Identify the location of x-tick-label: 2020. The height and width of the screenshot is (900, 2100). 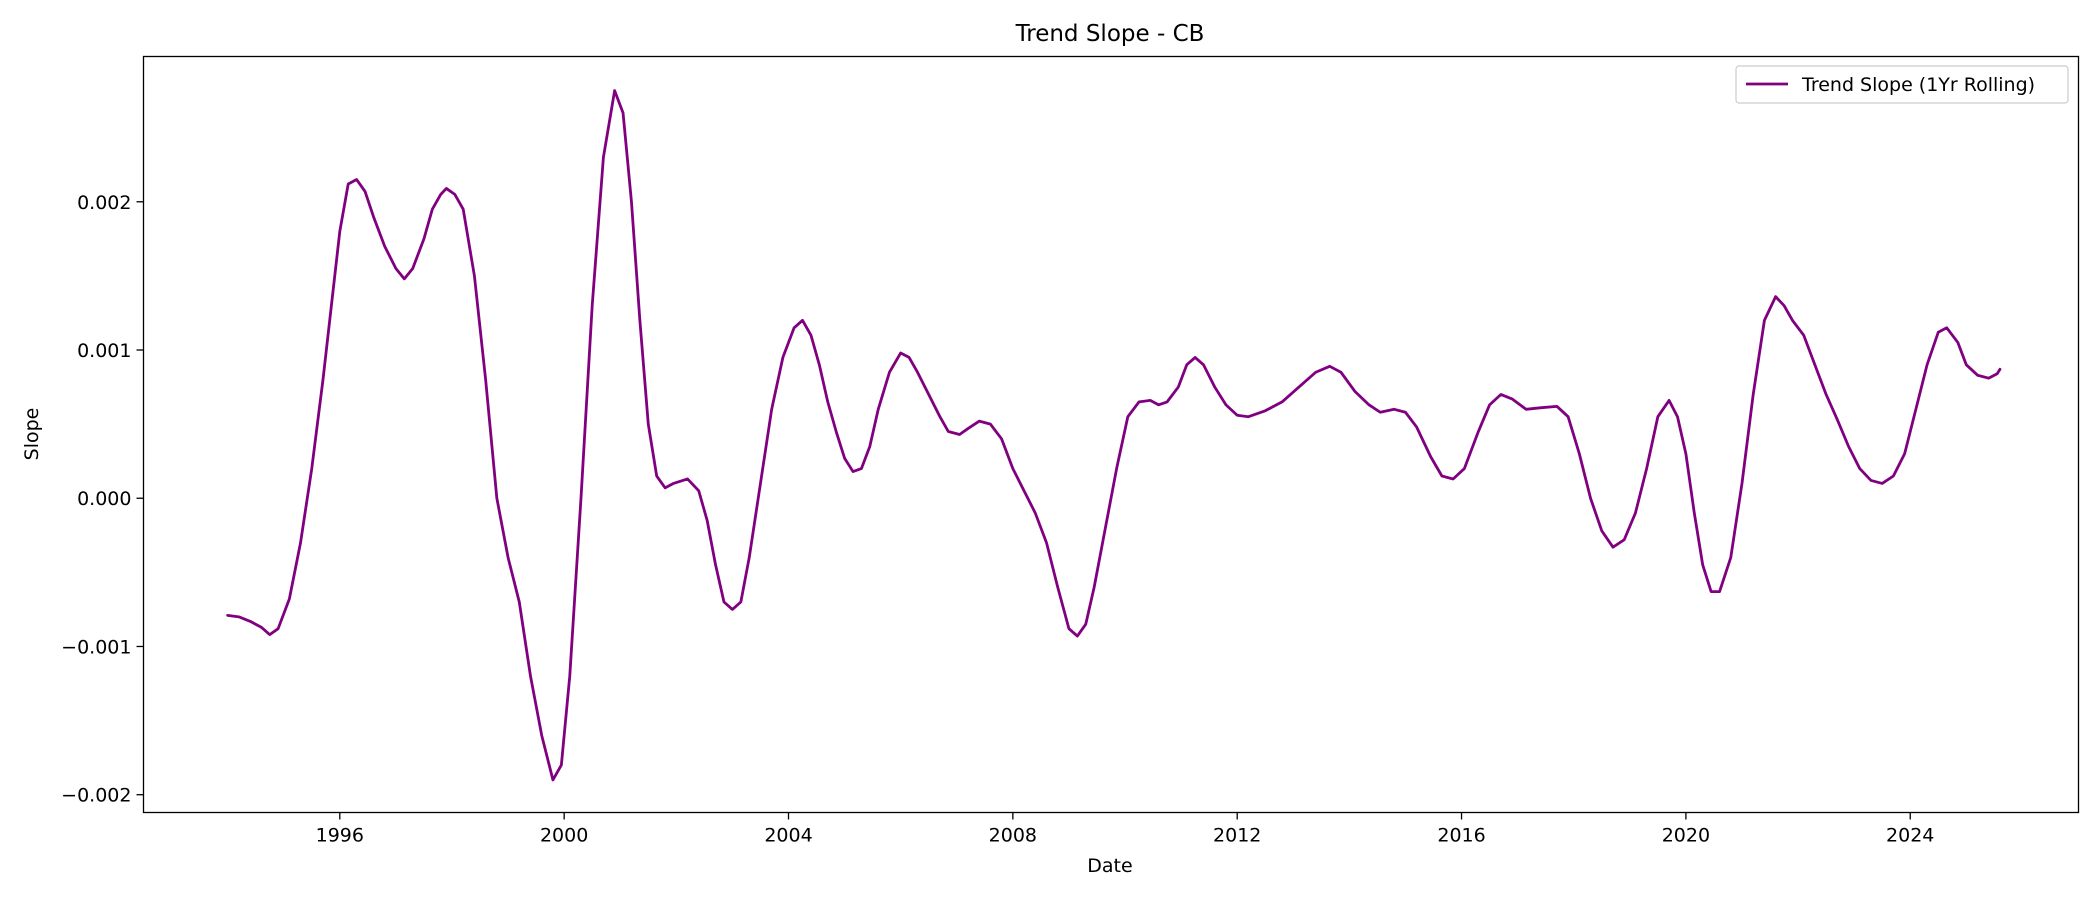
(1686, 836).